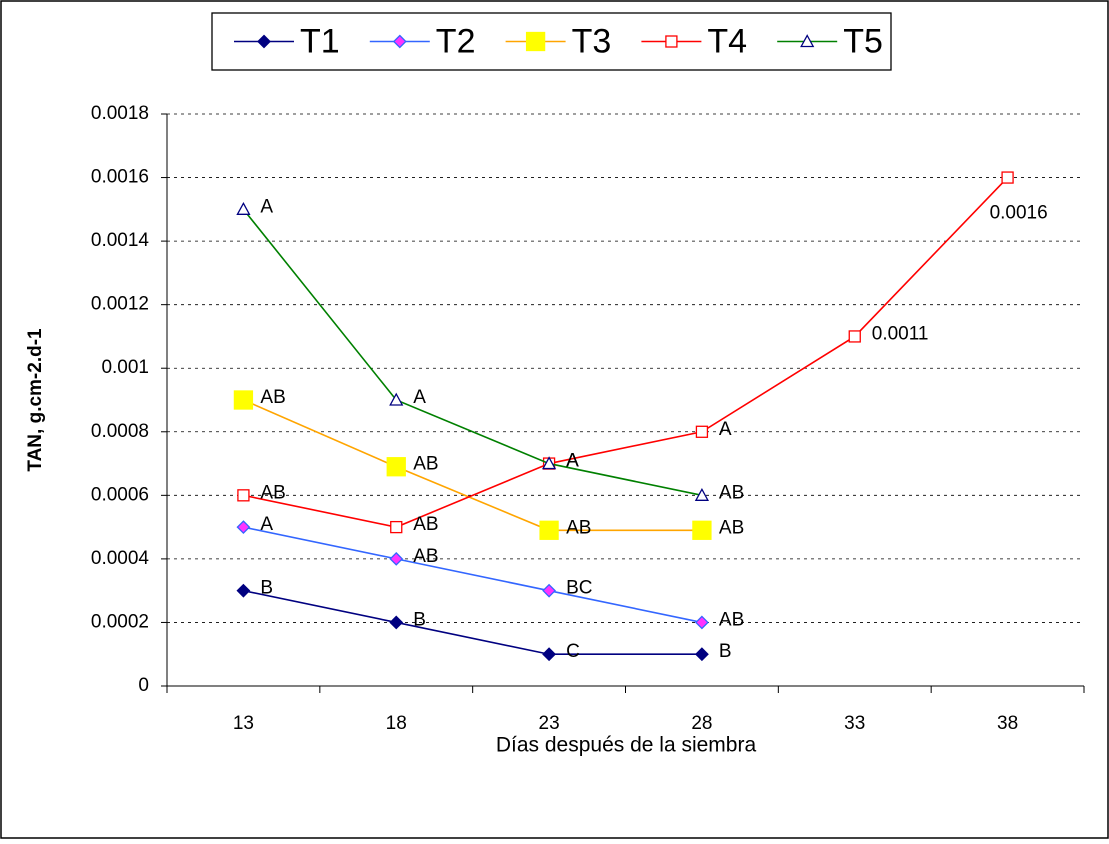 The image size is (1109, 844). What do you see at coordinates (120, 113) in the screenshot?
I see `y-tick-label: 0.0018` at bounding box center [120, 113].